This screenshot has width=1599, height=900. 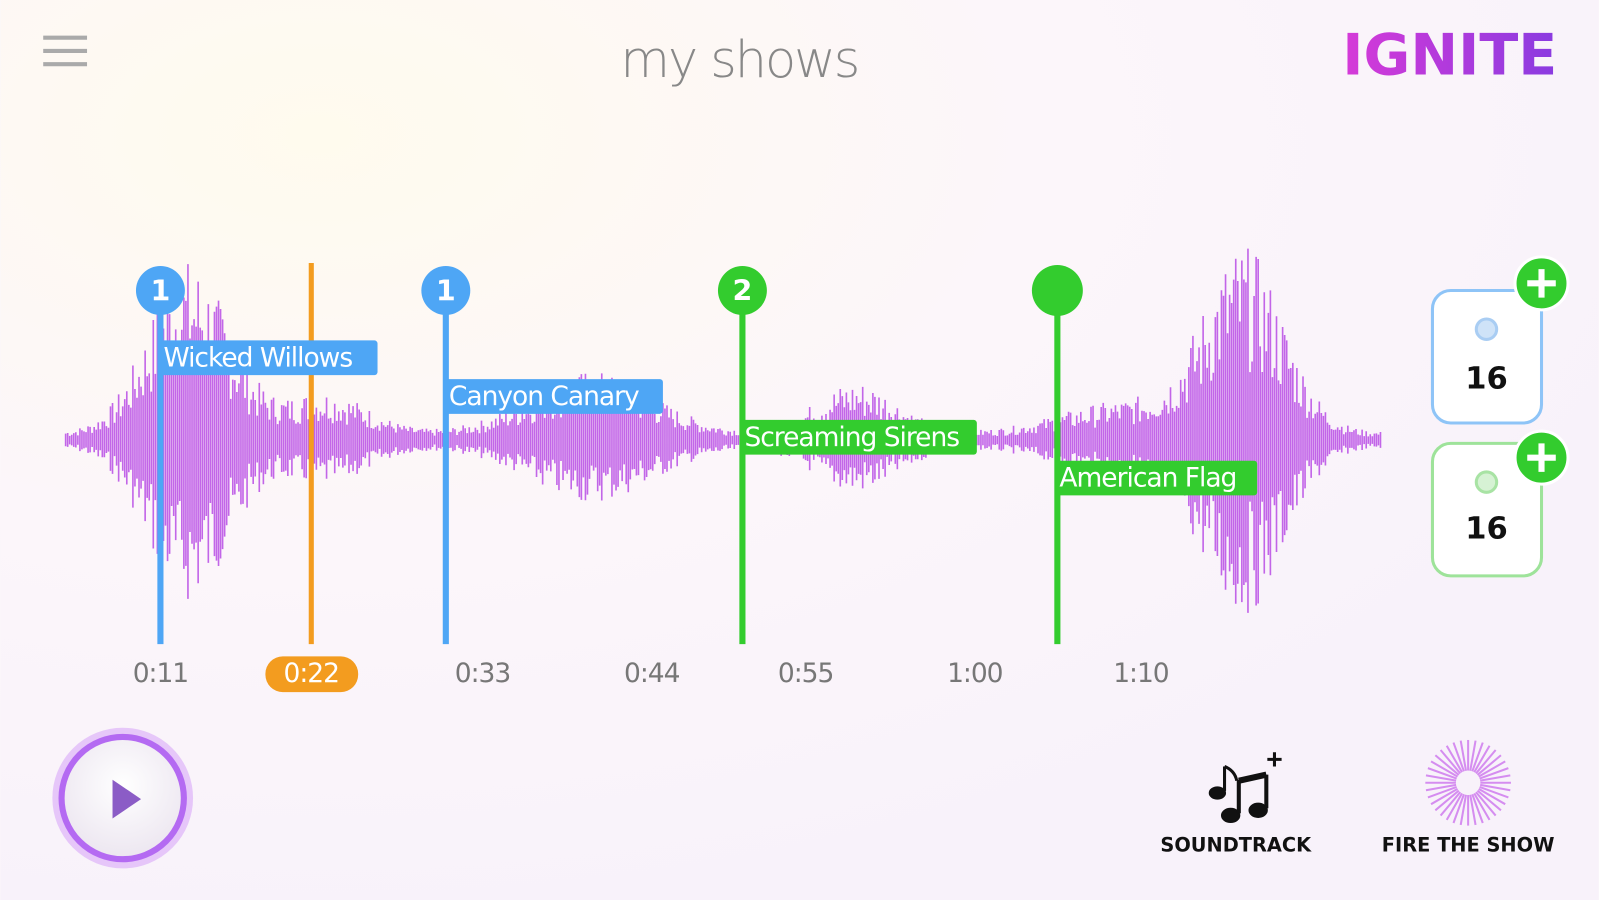 What do you see at coordinates (482, 673) in the screenshot?
I see `time-label: 0:33` at bounding box center [482, 673].